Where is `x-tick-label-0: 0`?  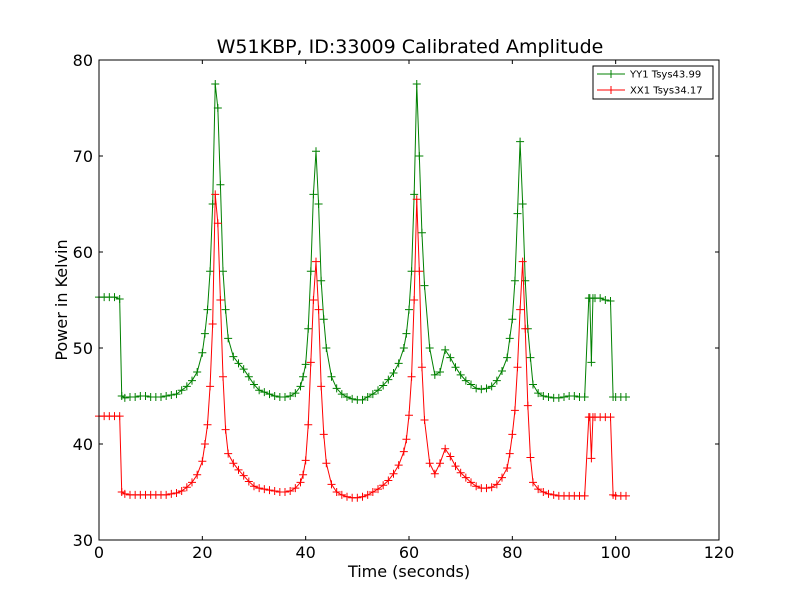 x-tick-label-0: 0 is located at coordinates (99, 552).